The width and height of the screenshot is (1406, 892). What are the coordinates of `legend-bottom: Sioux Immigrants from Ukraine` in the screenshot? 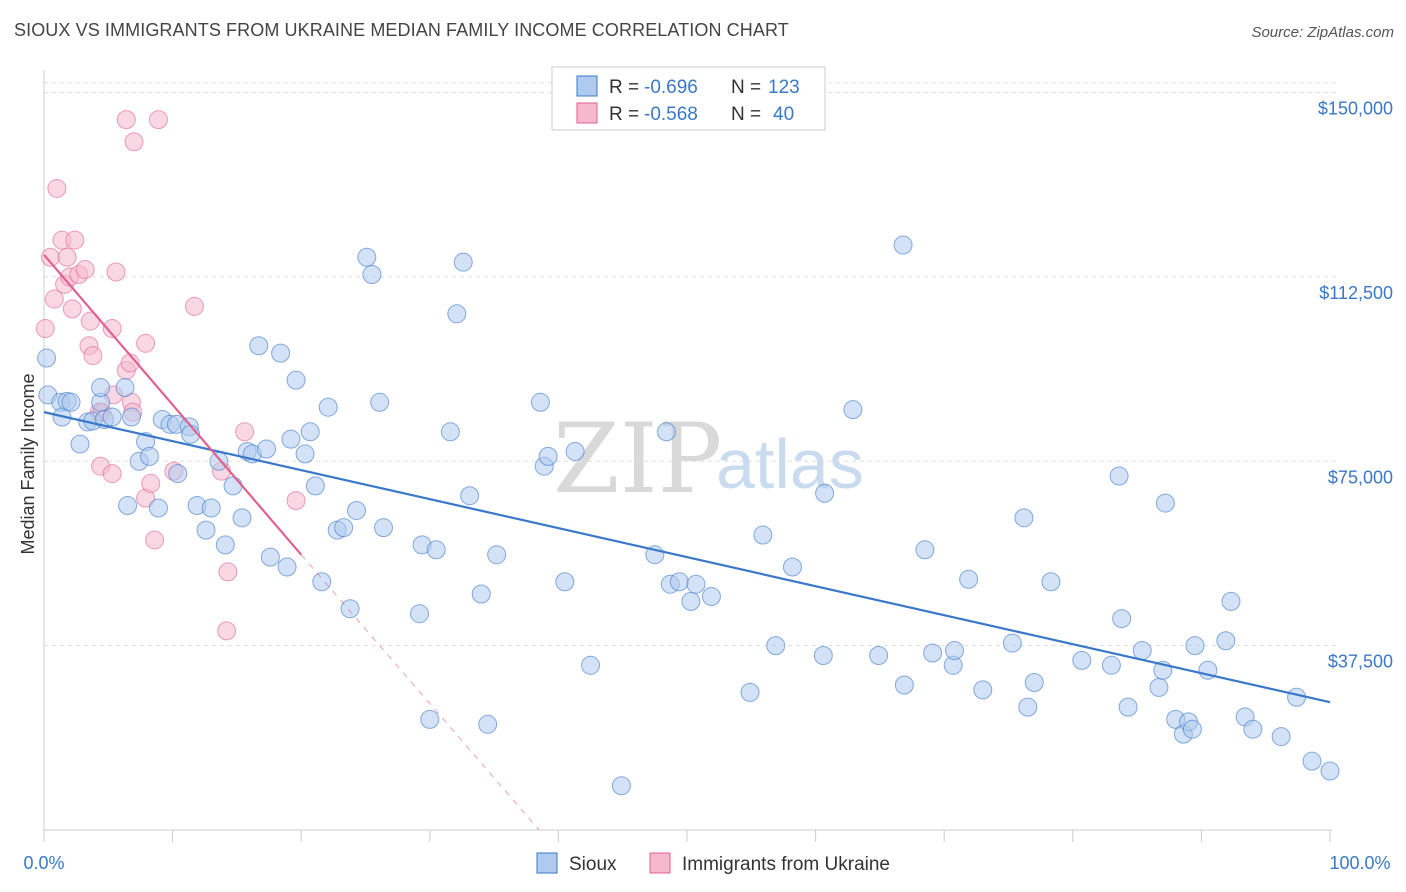 It's located at (713, 863).